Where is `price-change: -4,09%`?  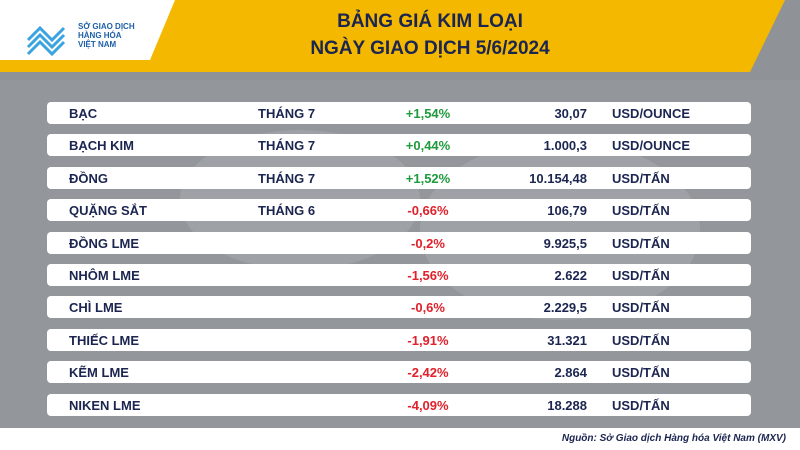 price-change: -4,09% is located at coordinates (428, 405).